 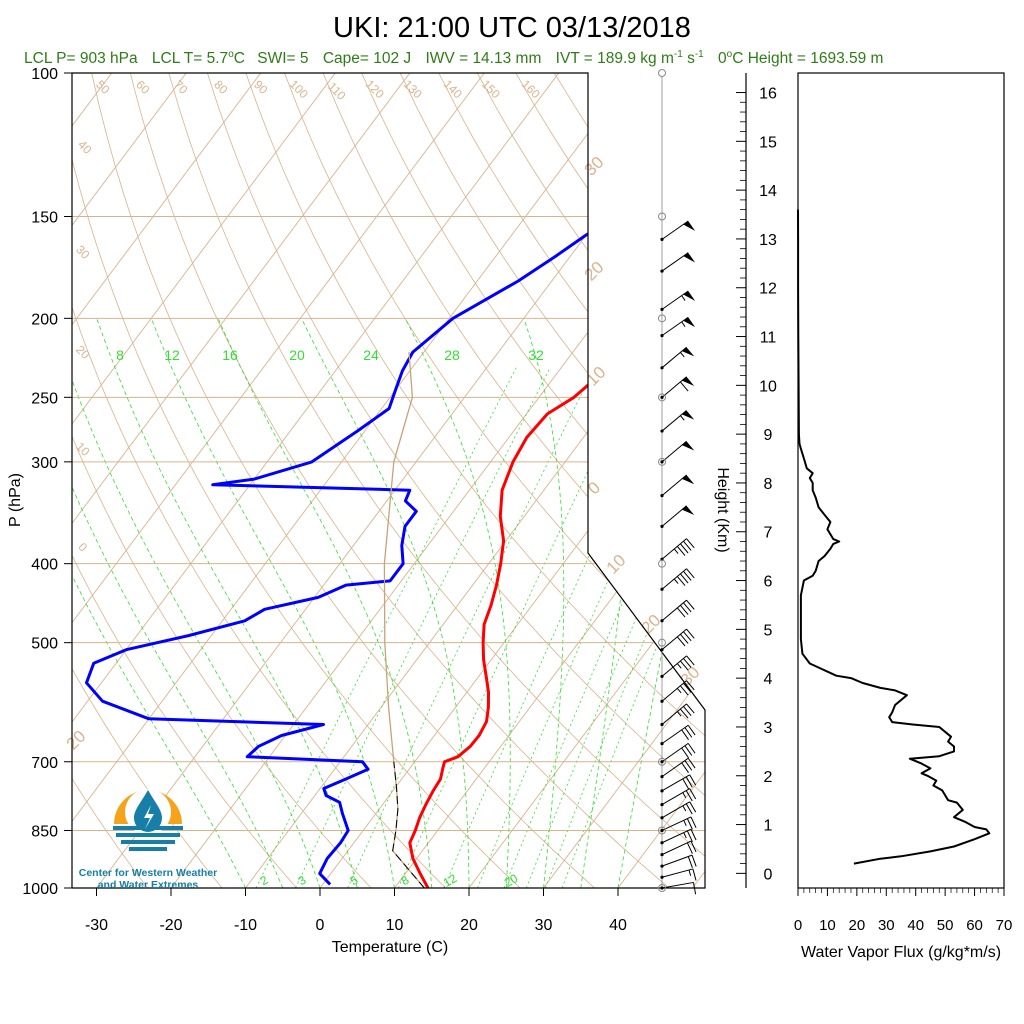 I want to click on stat-ivt: IVT = 189.9 kg m, so click(x=615, y=58).